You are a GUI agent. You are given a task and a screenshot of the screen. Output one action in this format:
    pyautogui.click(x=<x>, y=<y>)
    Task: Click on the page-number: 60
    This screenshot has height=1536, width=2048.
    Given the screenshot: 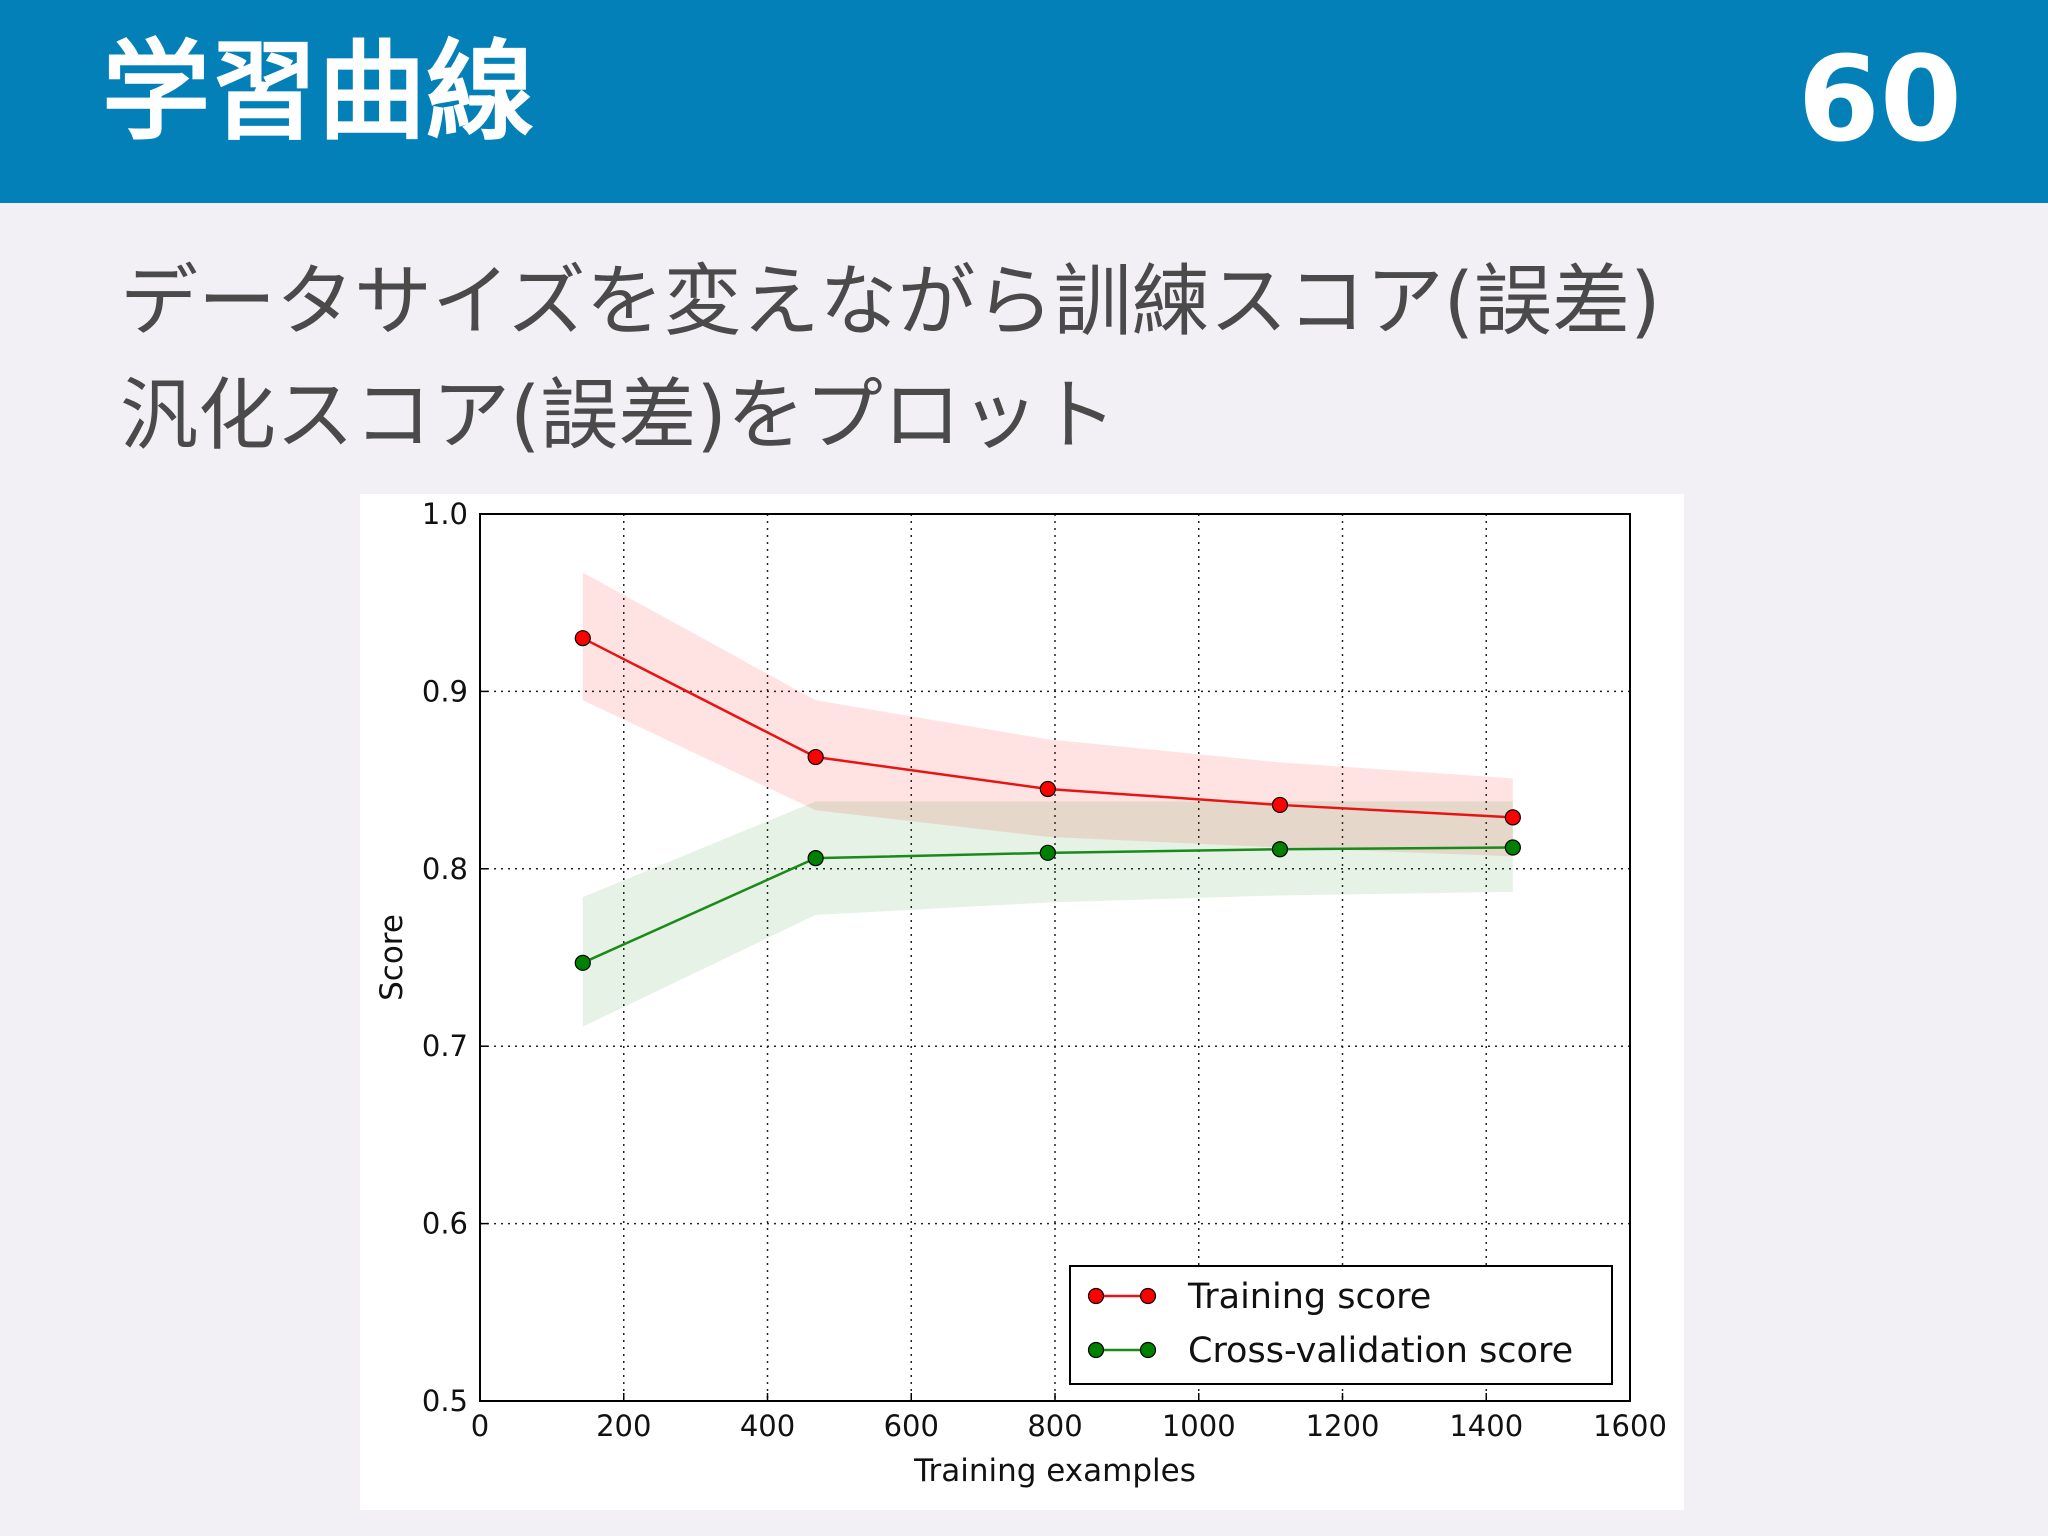 What is the action you would take?
    pyautogui.click(x=1879, y=99)
    